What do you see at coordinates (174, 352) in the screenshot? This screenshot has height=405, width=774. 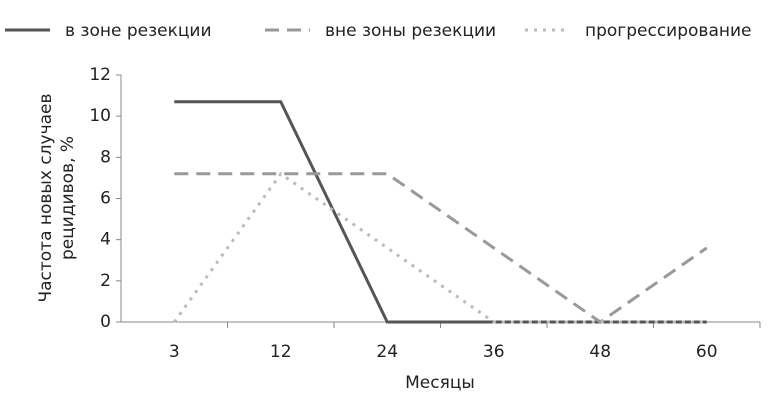 I see `x-tick-label: 3` at bounding box center [174, 352].